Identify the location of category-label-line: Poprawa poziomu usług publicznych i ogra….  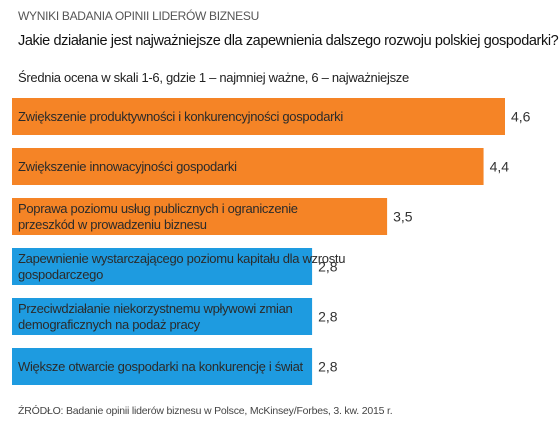
(158, 208).